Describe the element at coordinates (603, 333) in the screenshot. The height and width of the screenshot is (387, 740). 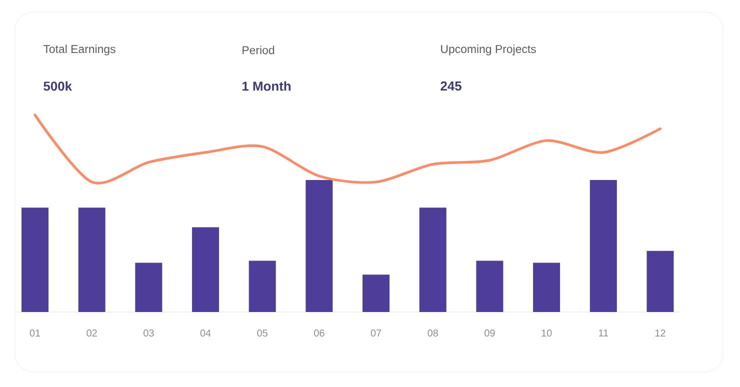
I see `x-tick-label: 11` at that location.